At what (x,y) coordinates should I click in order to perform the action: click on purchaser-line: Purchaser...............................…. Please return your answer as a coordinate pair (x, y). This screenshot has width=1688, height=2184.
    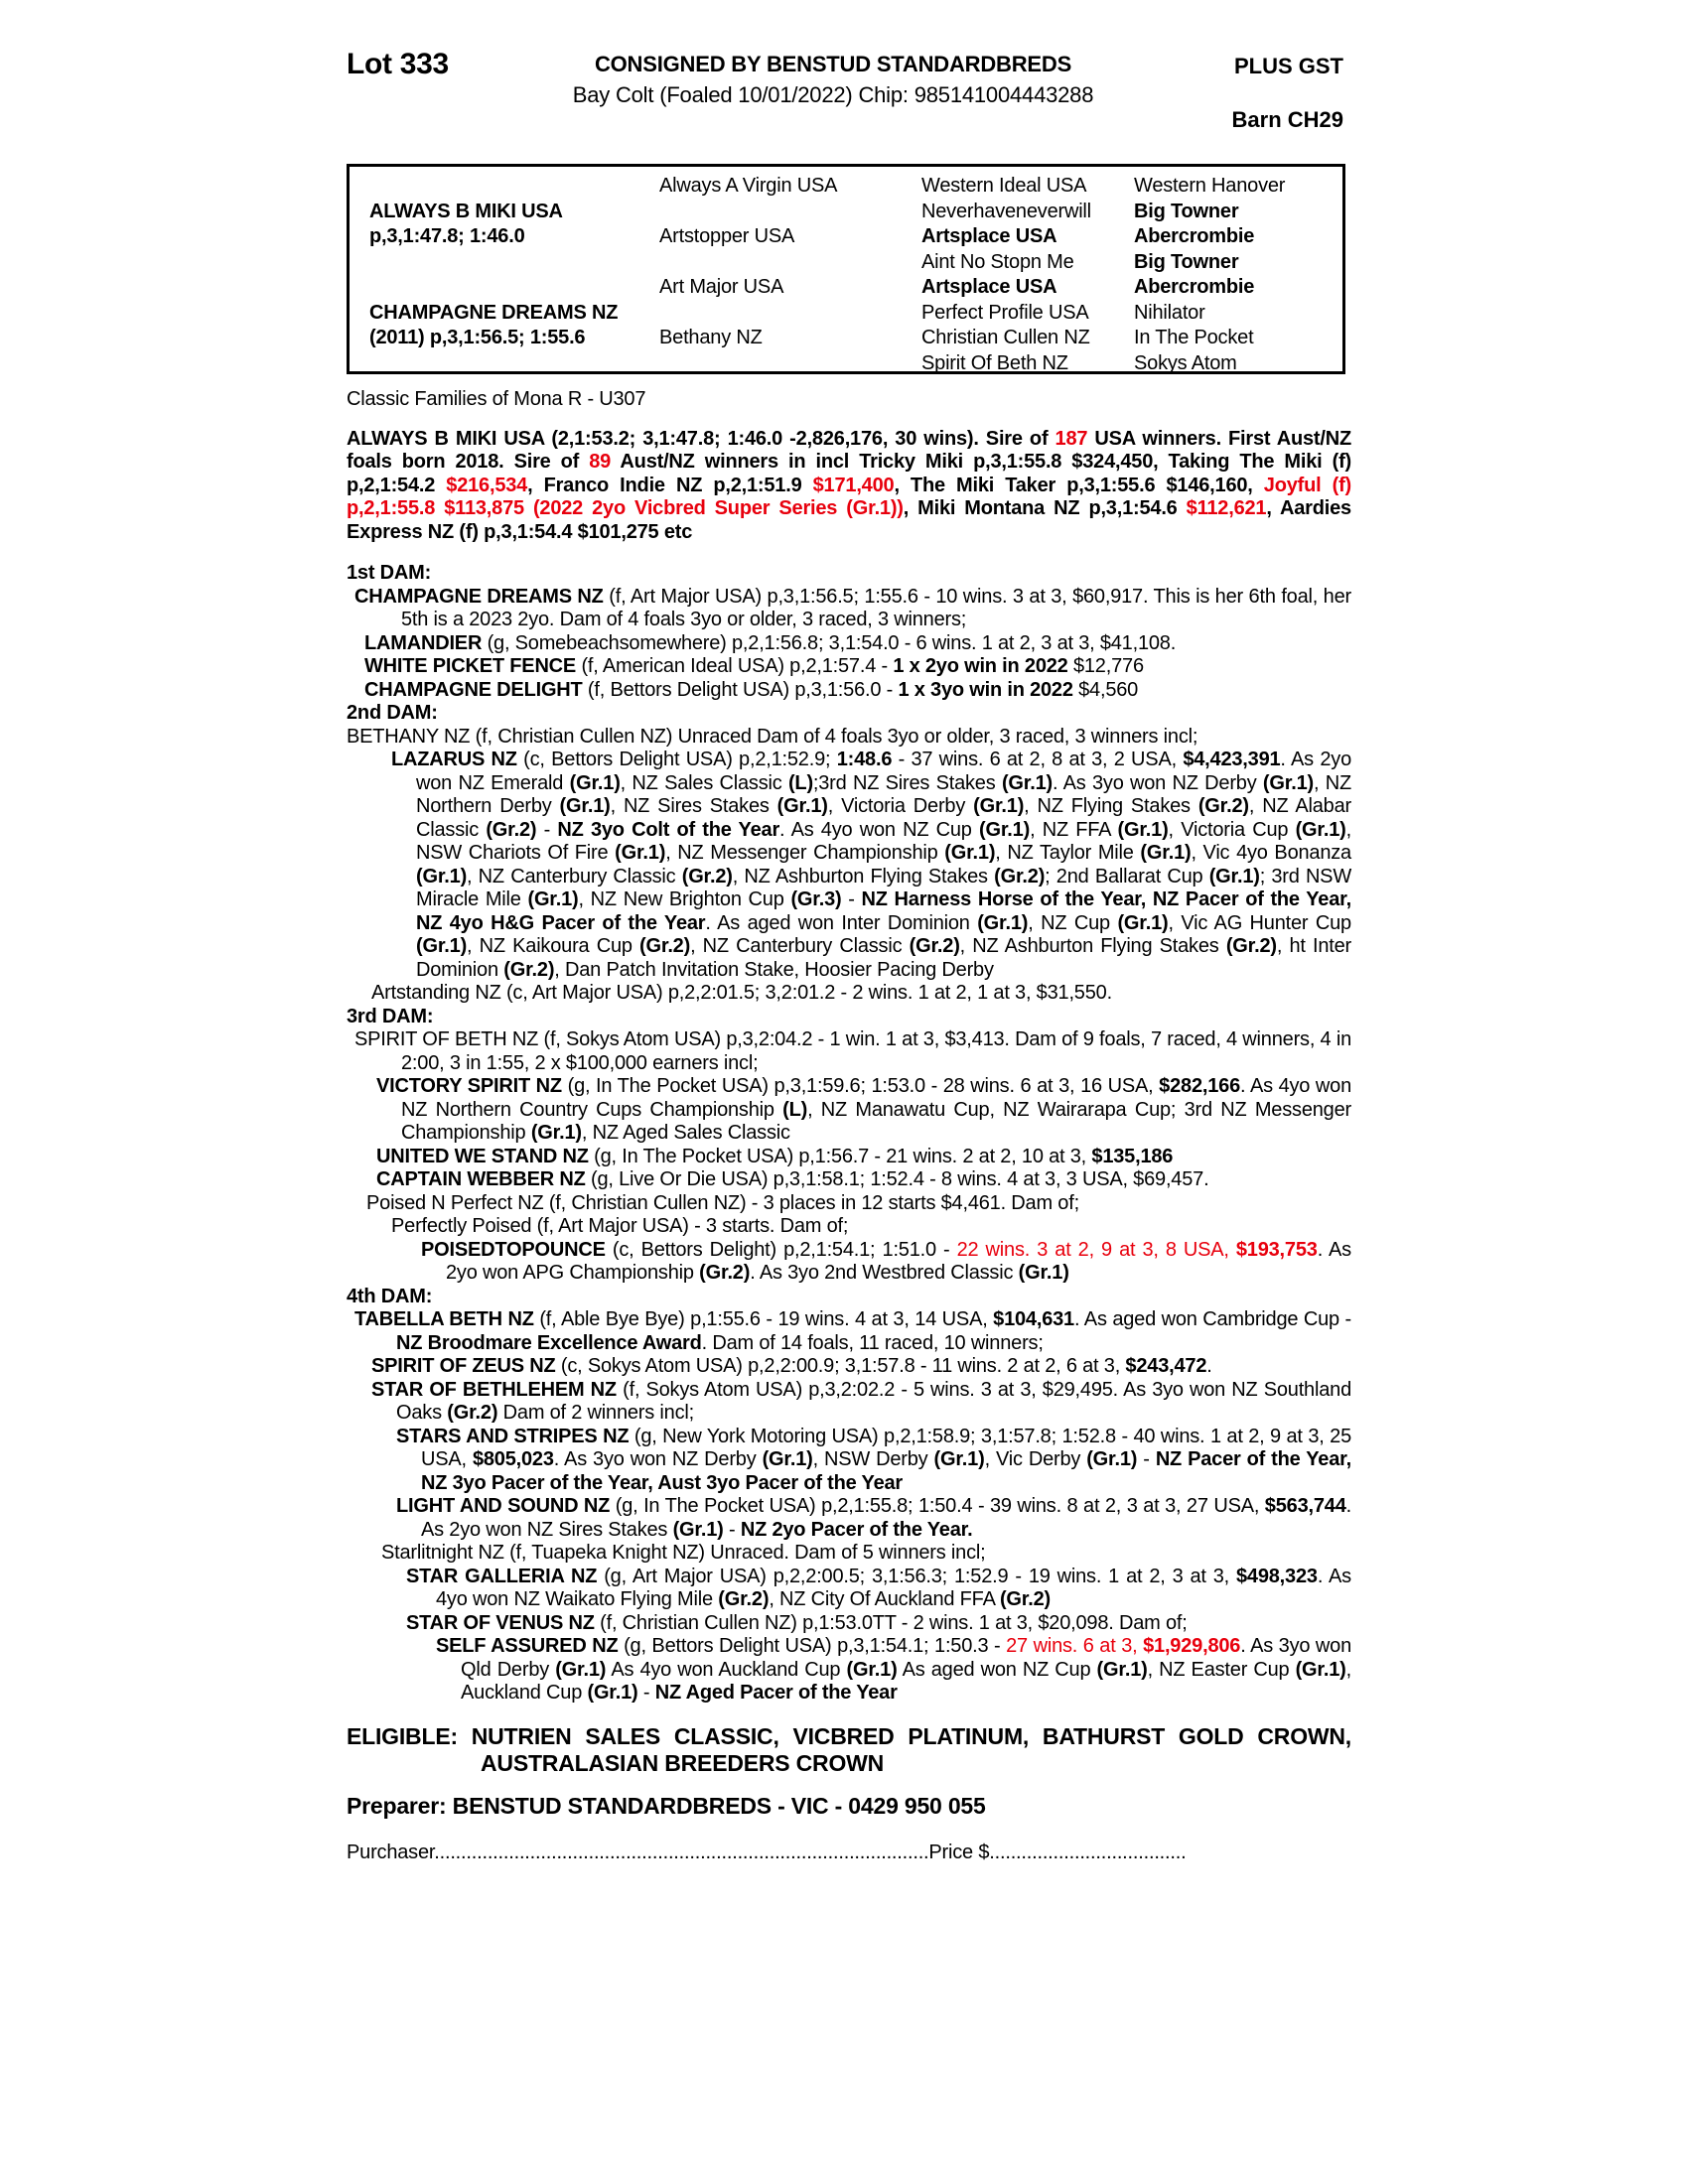
    Looking at the image, I should click on (849, 1853).